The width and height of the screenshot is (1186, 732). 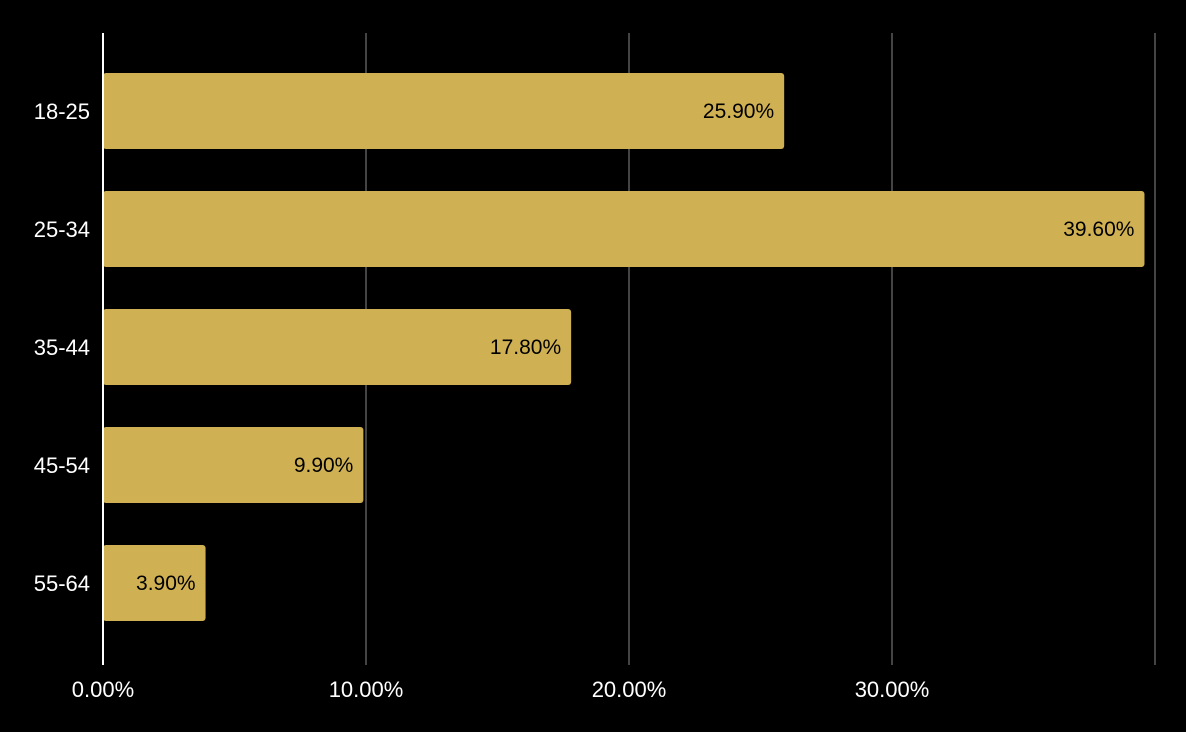 I want to click on data-label: 9.90%, so click(x=324, y=465).